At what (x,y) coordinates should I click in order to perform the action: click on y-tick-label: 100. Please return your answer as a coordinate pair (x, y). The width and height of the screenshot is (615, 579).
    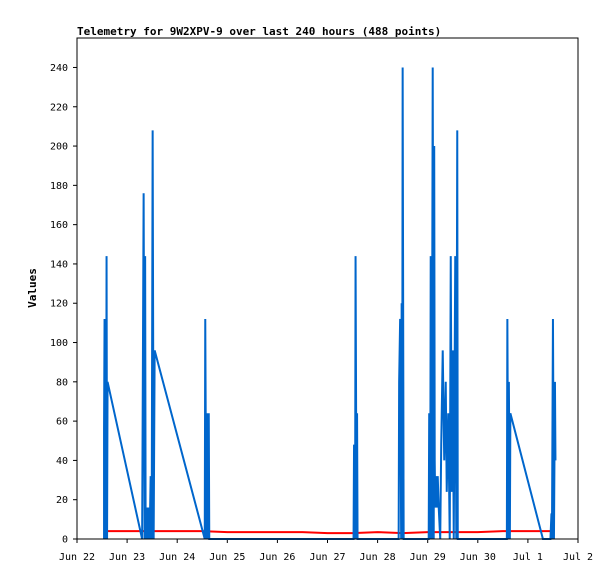
    Looking at the image, I should click on (59, 343).